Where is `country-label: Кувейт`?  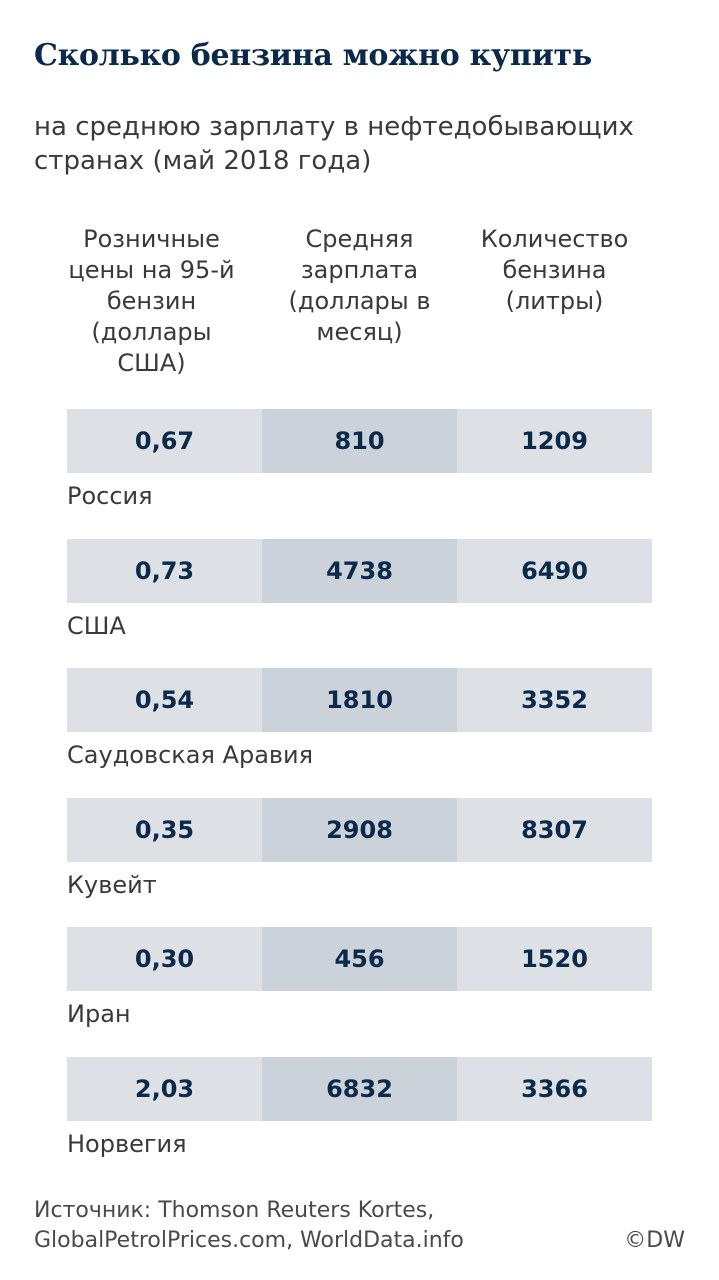
country-label: Кувейт is located at coordinates (112, 885).